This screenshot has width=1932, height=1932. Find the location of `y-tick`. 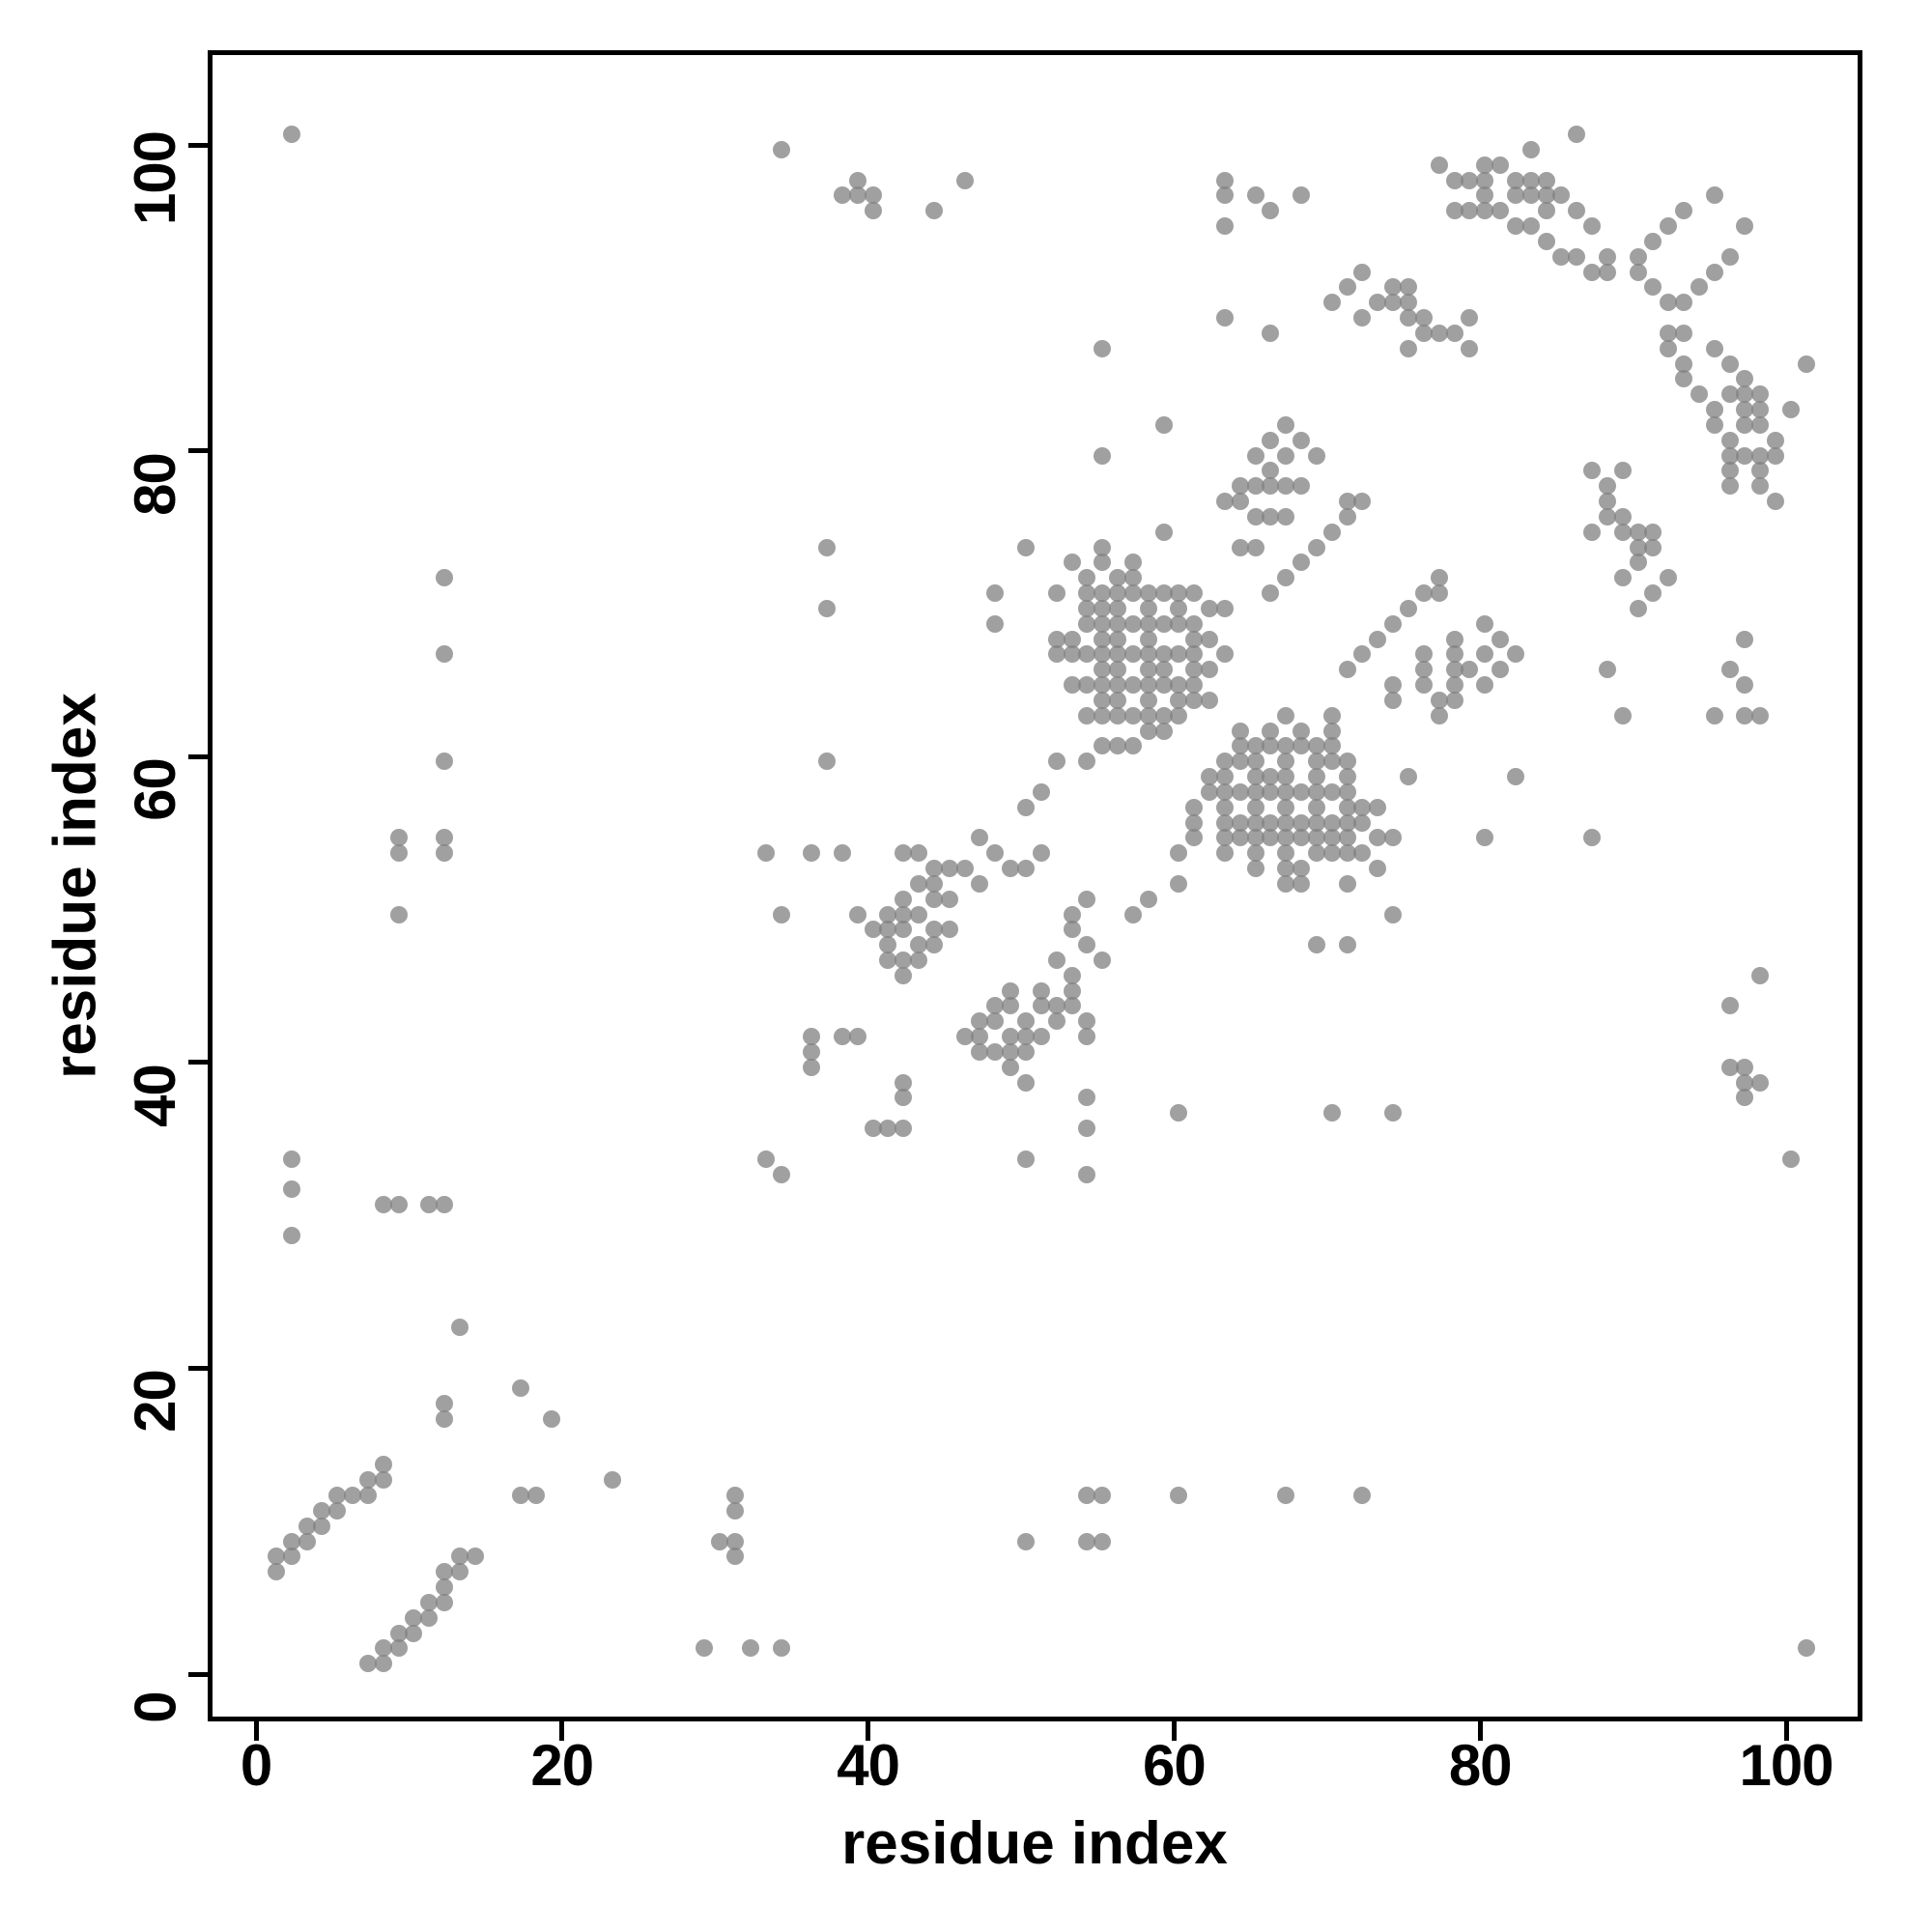

y-tick is located at coordinates (198, 1062).